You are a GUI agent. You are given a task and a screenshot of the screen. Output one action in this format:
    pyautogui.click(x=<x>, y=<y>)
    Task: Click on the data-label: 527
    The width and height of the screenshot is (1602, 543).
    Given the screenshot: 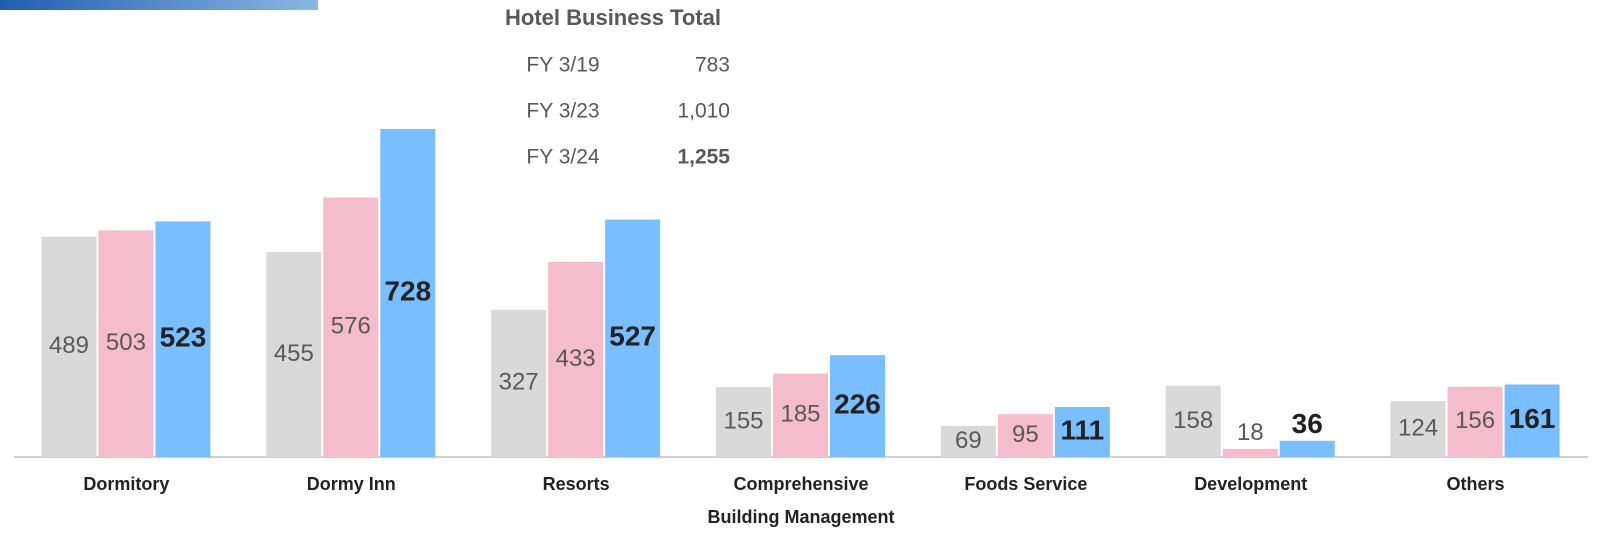 What is the action you would take?
    pyautogui.click(x=632, y=336)
    